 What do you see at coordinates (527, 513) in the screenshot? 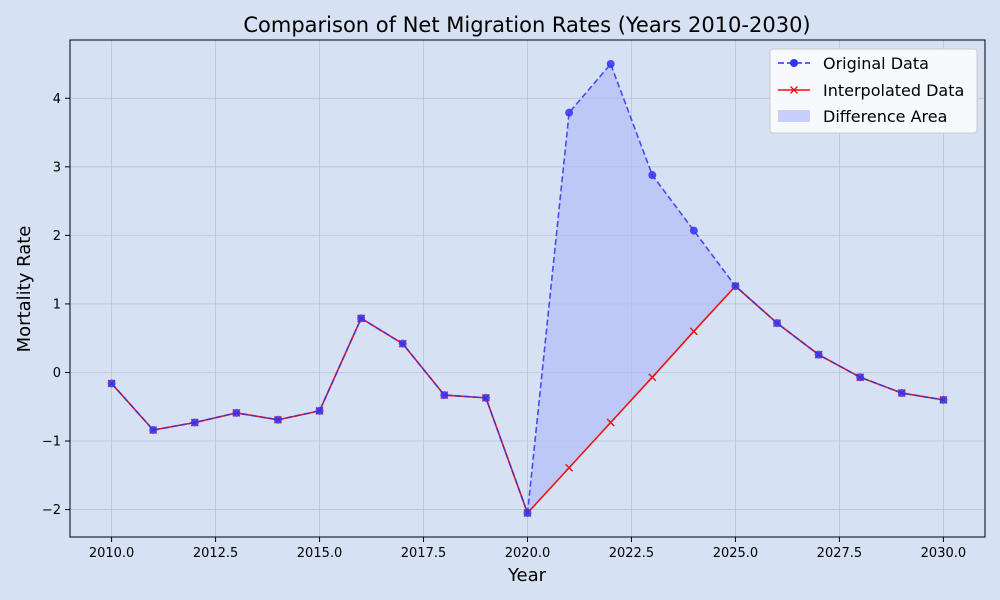
I see `point-original-2020` at bounding box center [527, 513].